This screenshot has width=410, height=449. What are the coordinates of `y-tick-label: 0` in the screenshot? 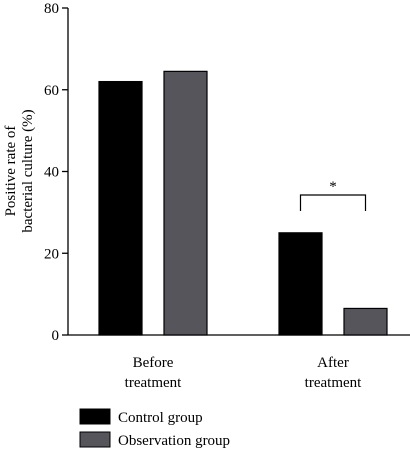 It's located at (56, 336).